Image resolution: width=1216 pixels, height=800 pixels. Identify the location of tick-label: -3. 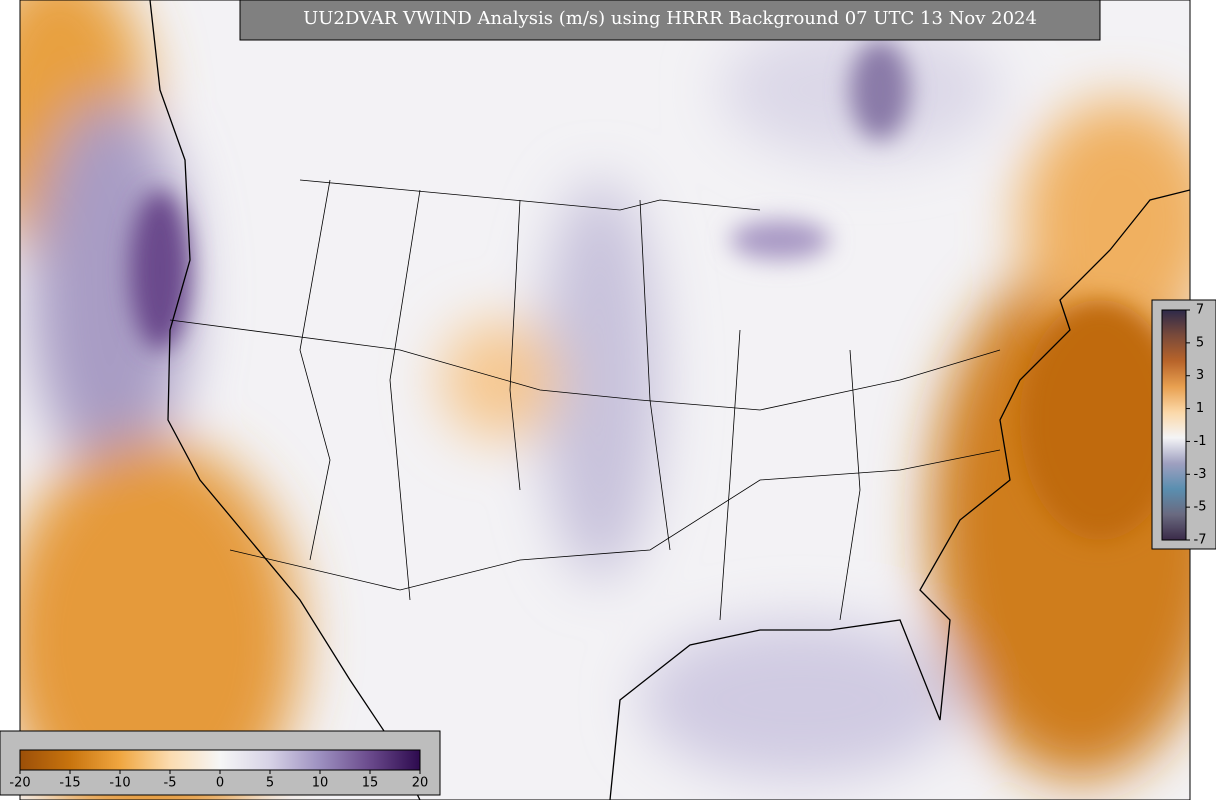
(1200, 474).